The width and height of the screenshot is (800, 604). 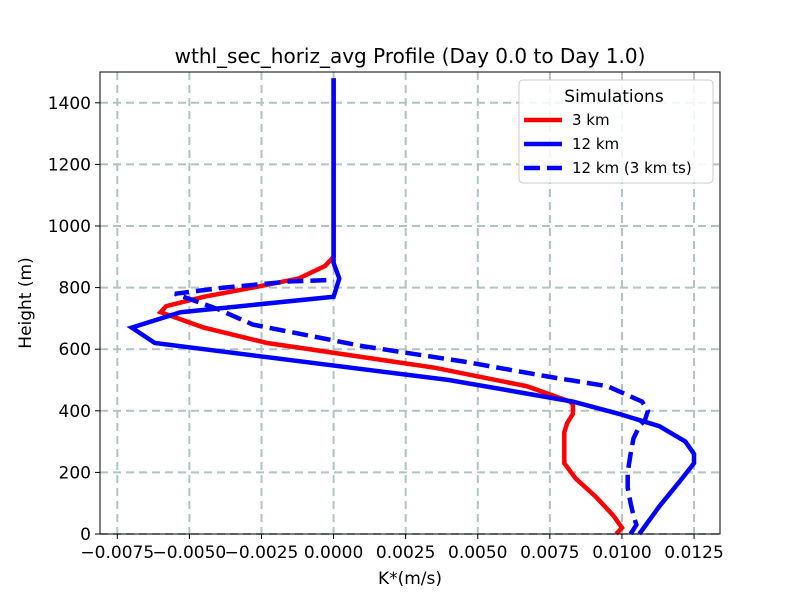 I want to click on legend-box, so click(x=616, y=131).